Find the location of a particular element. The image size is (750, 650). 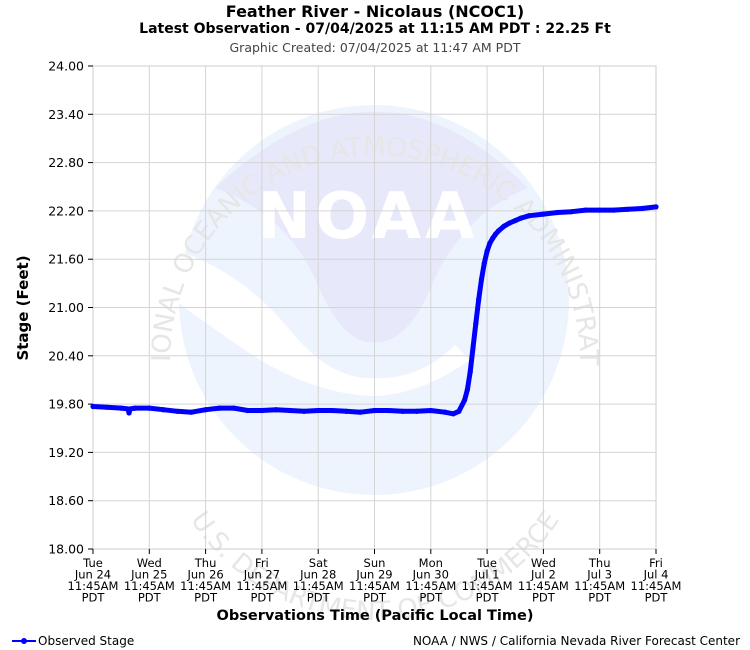

x-tick-date: Jun 27 is located at coordinates (261, 575).